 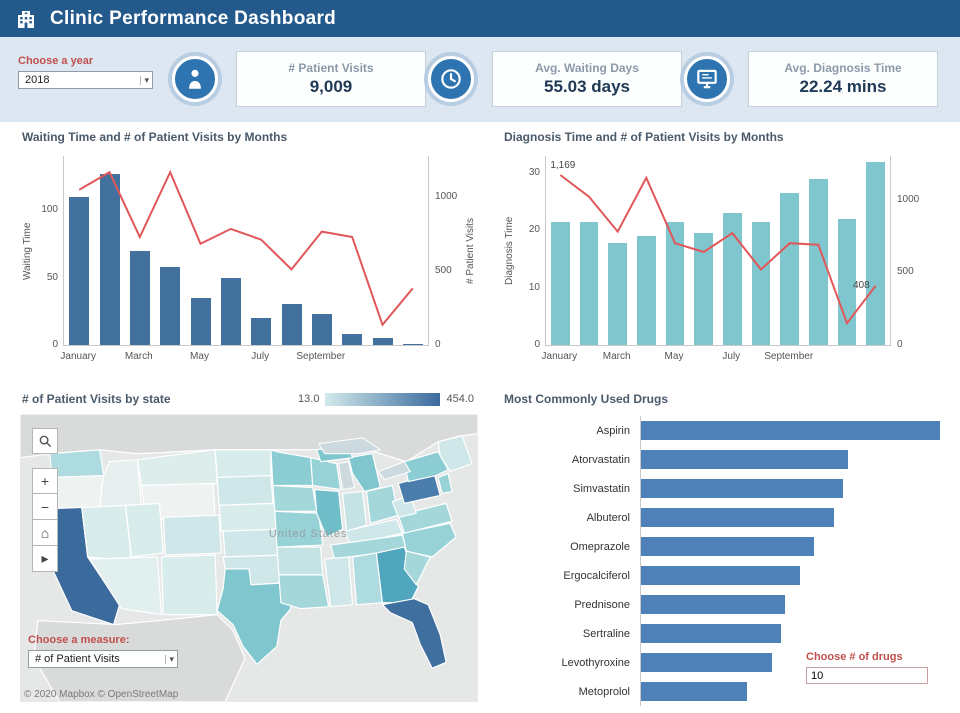 I want to click on y-axis-tick: 0, so click(x=55, y=344).